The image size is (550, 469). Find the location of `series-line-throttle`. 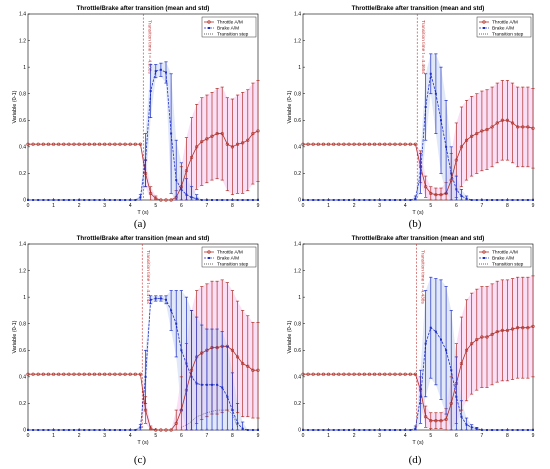

series-line-throttle is located at coordinates (418, 373).